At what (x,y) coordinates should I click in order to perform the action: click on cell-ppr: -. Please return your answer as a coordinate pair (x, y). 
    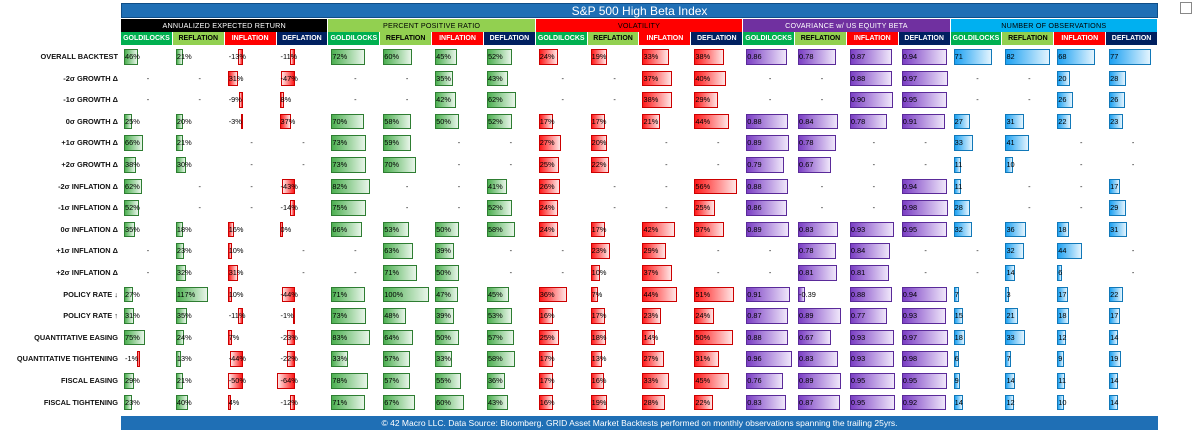
    Looking at the image, I should click on (510, 273).